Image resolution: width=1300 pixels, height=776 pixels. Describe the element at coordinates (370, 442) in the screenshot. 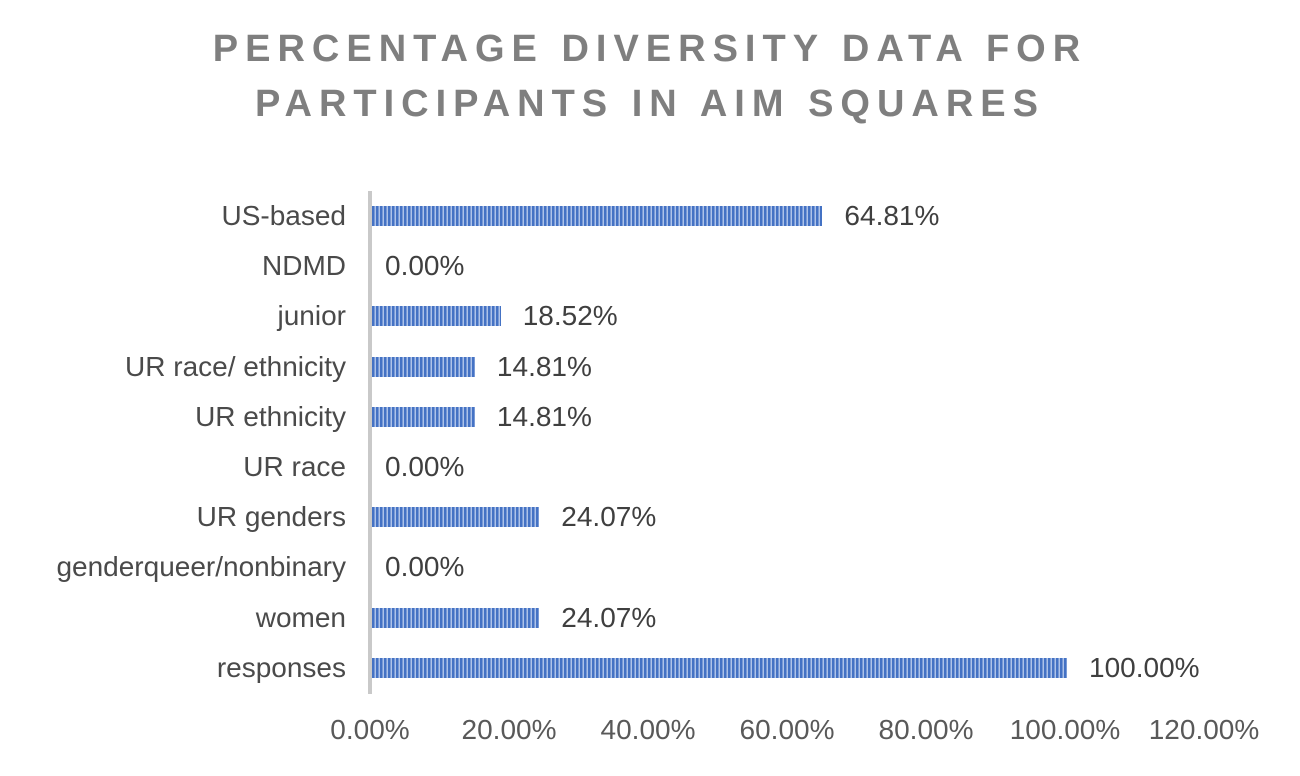

I see `category-axis-line` at that location.